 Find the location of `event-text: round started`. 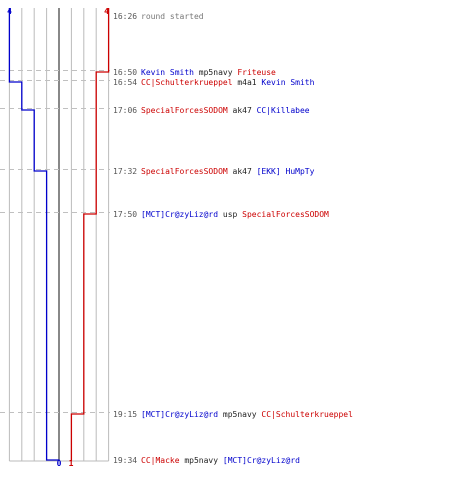

event-text: round started is located at coordinates (172, 16).